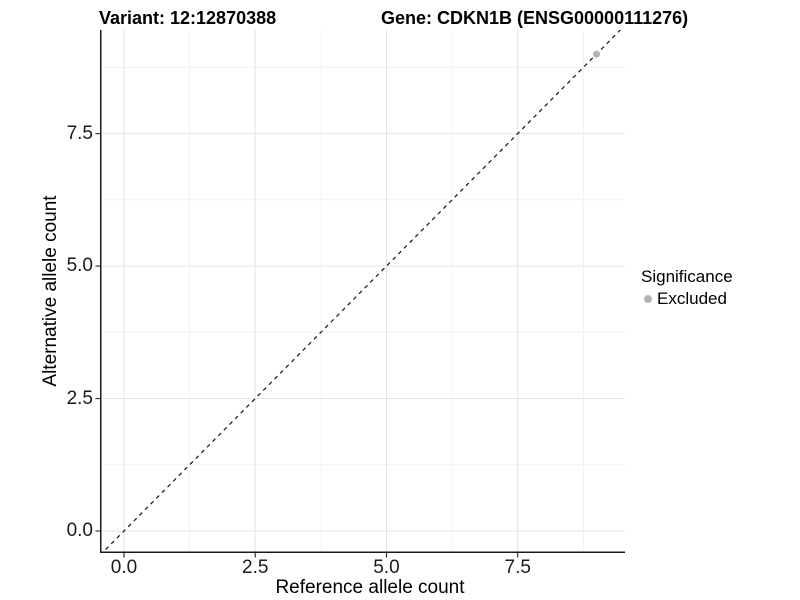 The image size is (800, 600). What do you see at coordinates (255, 567) in the screenshot?
I see `x-axis-tick-label: 2.5` at bounding box center [255, 567].